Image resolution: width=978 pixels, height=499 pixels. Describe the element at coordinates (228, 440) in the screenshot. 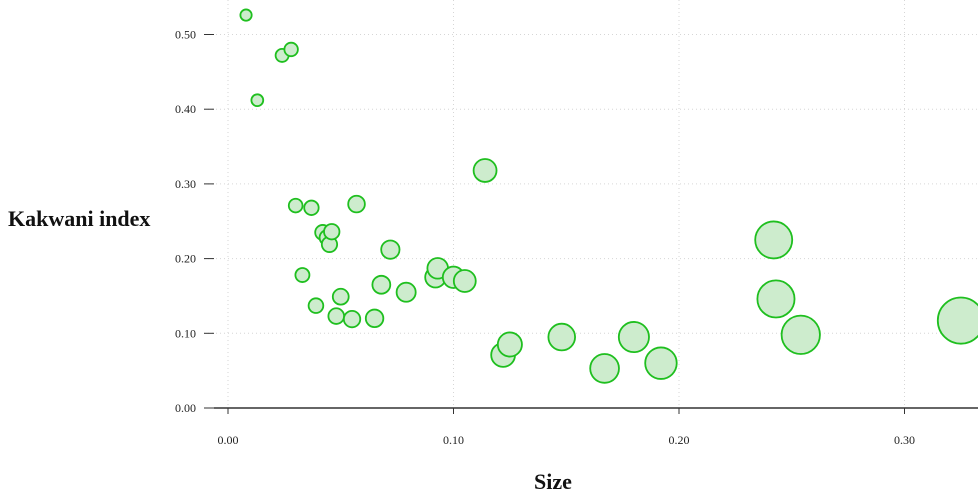

I see `x-tick-label: 0.00` at that location.